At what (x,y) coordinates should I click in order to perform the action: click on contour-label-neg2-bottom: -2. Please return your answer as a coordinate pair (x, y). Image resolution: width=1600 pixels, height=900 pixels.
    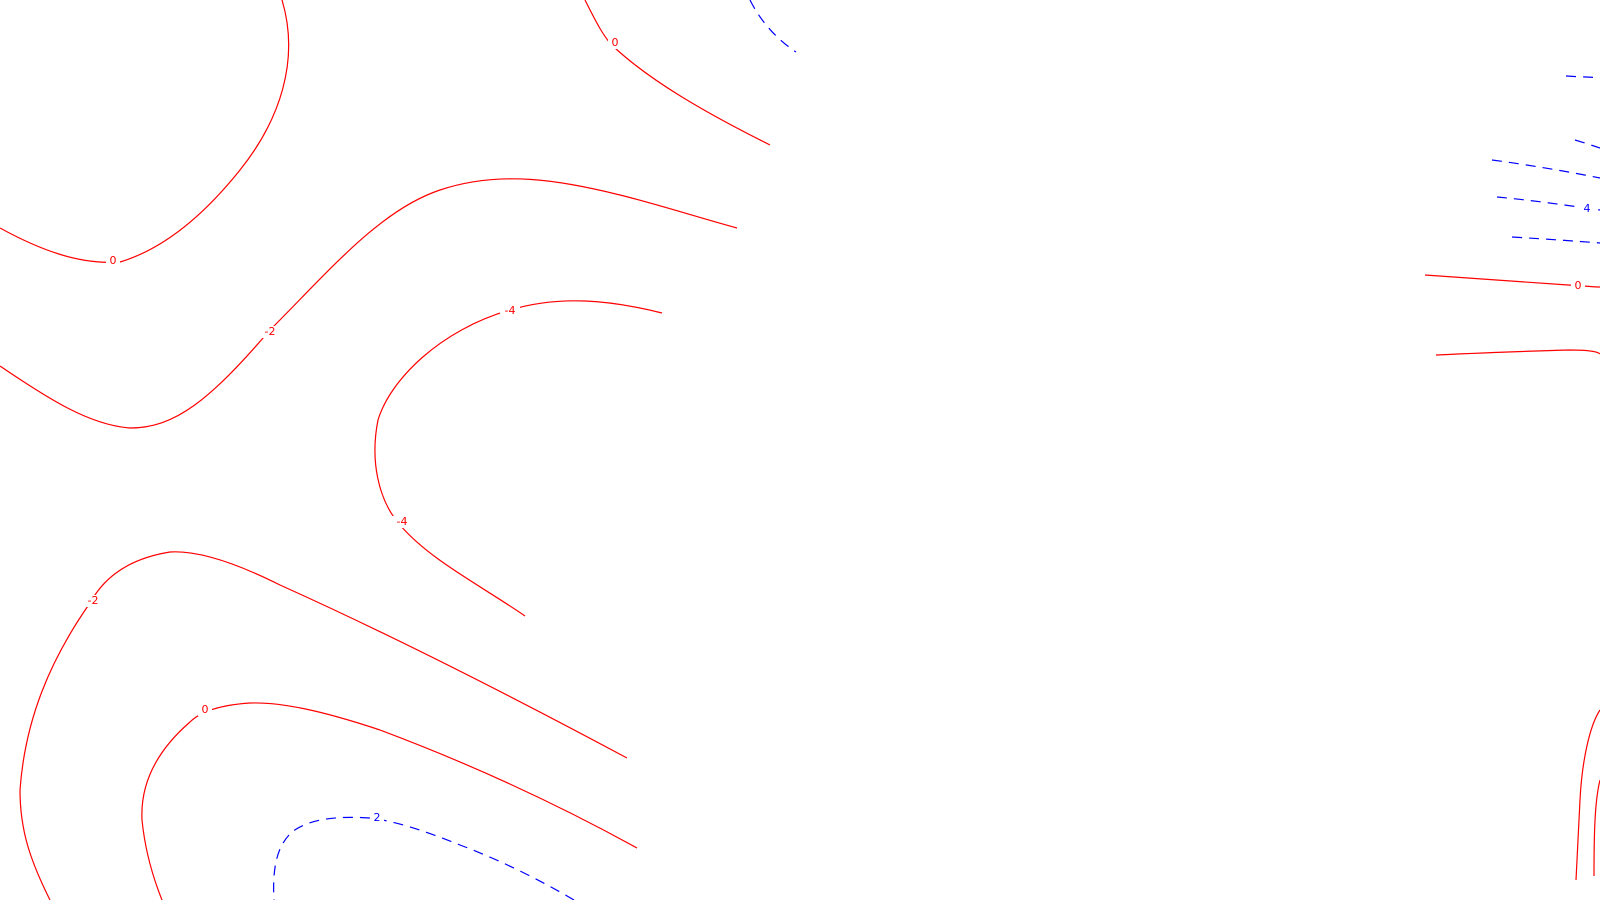
    Looking at the image, I should click on (93, 600).